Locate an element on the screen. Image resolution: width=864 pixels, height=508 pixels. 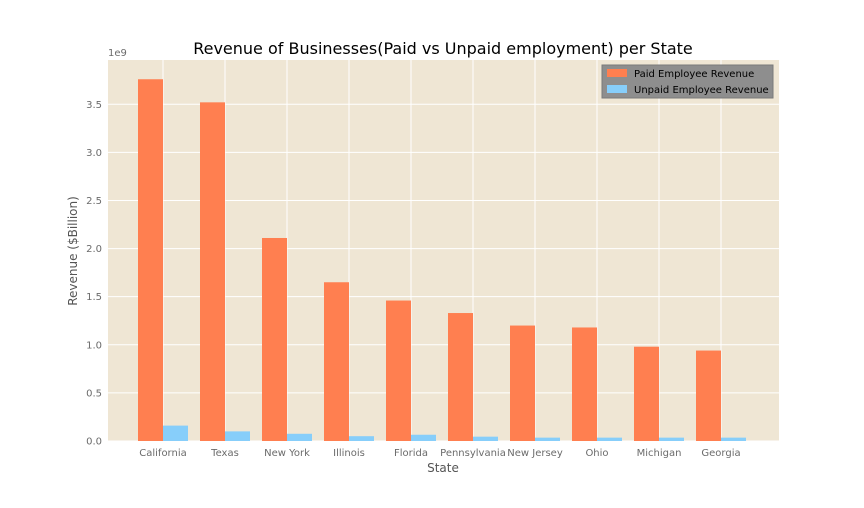
bar-paid-georgia is located at coordinates (708, 395).